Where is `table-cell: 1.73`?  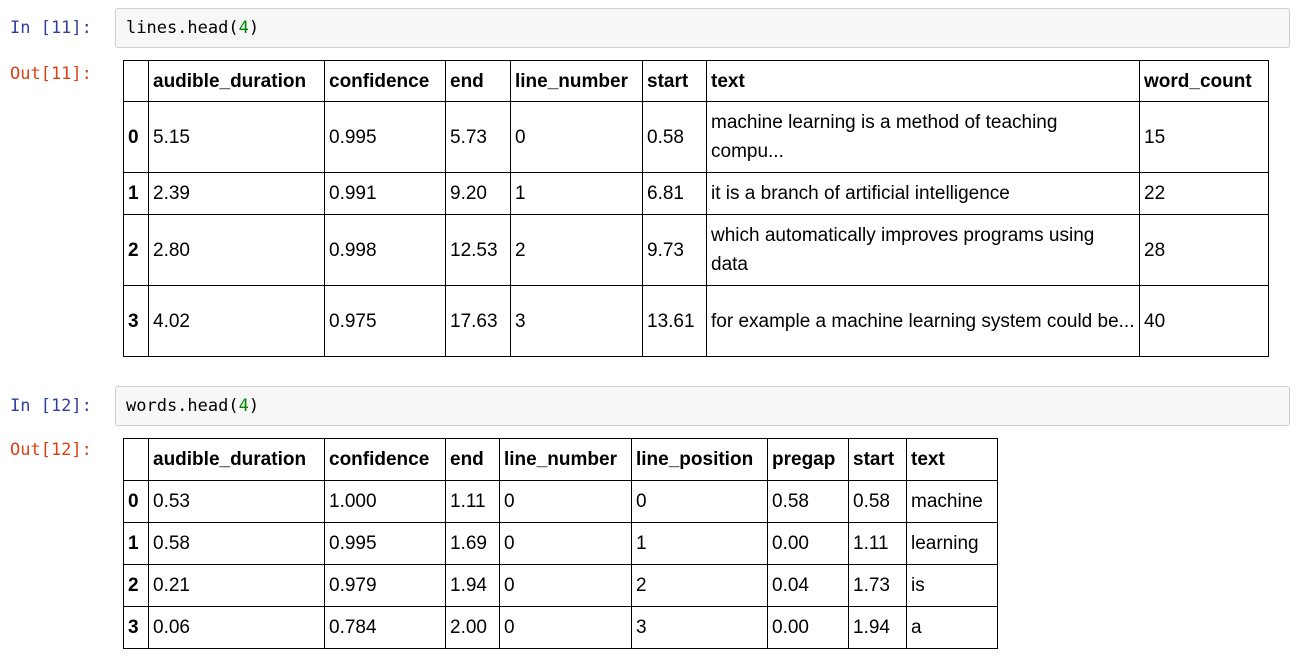 table-cell: 1.73 is located at coordinates (877, 585).